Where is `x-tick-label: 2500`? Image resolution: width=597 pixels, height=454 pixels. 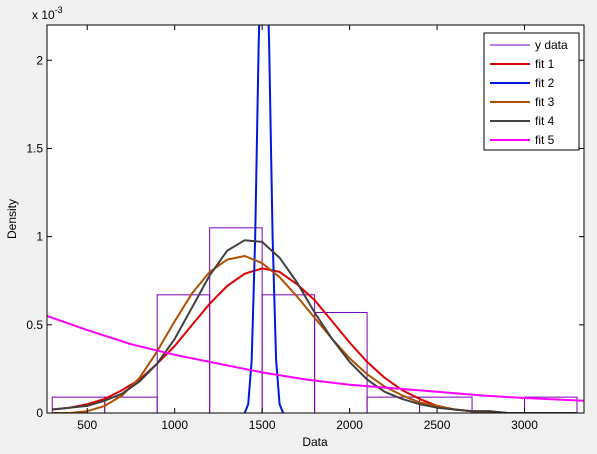
x-tick-label: 2500 is located at coordinates (437, 425).